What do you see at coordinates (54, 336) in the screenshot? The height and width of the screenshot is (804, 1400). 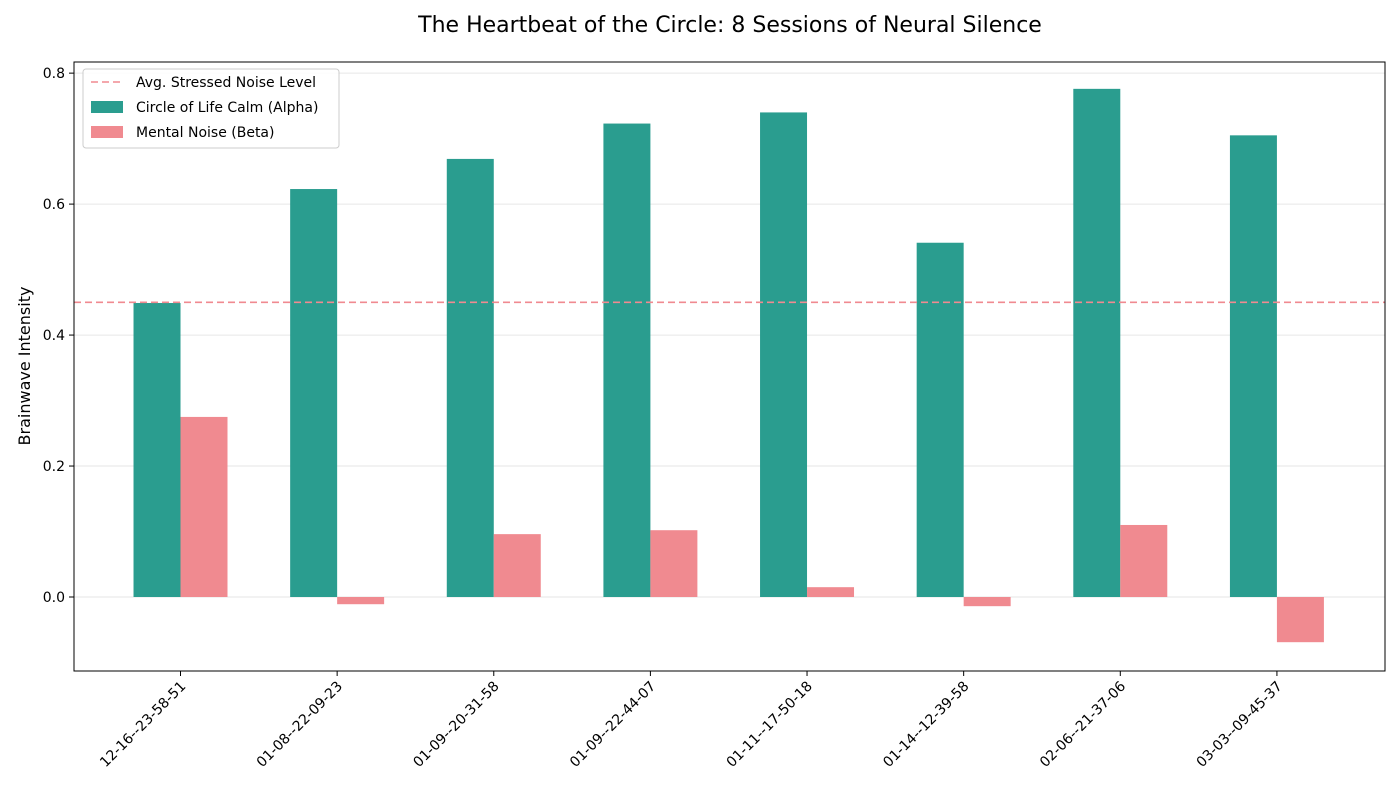 I see `y-tick-label: 0.4` at bounding box center [54, 336].